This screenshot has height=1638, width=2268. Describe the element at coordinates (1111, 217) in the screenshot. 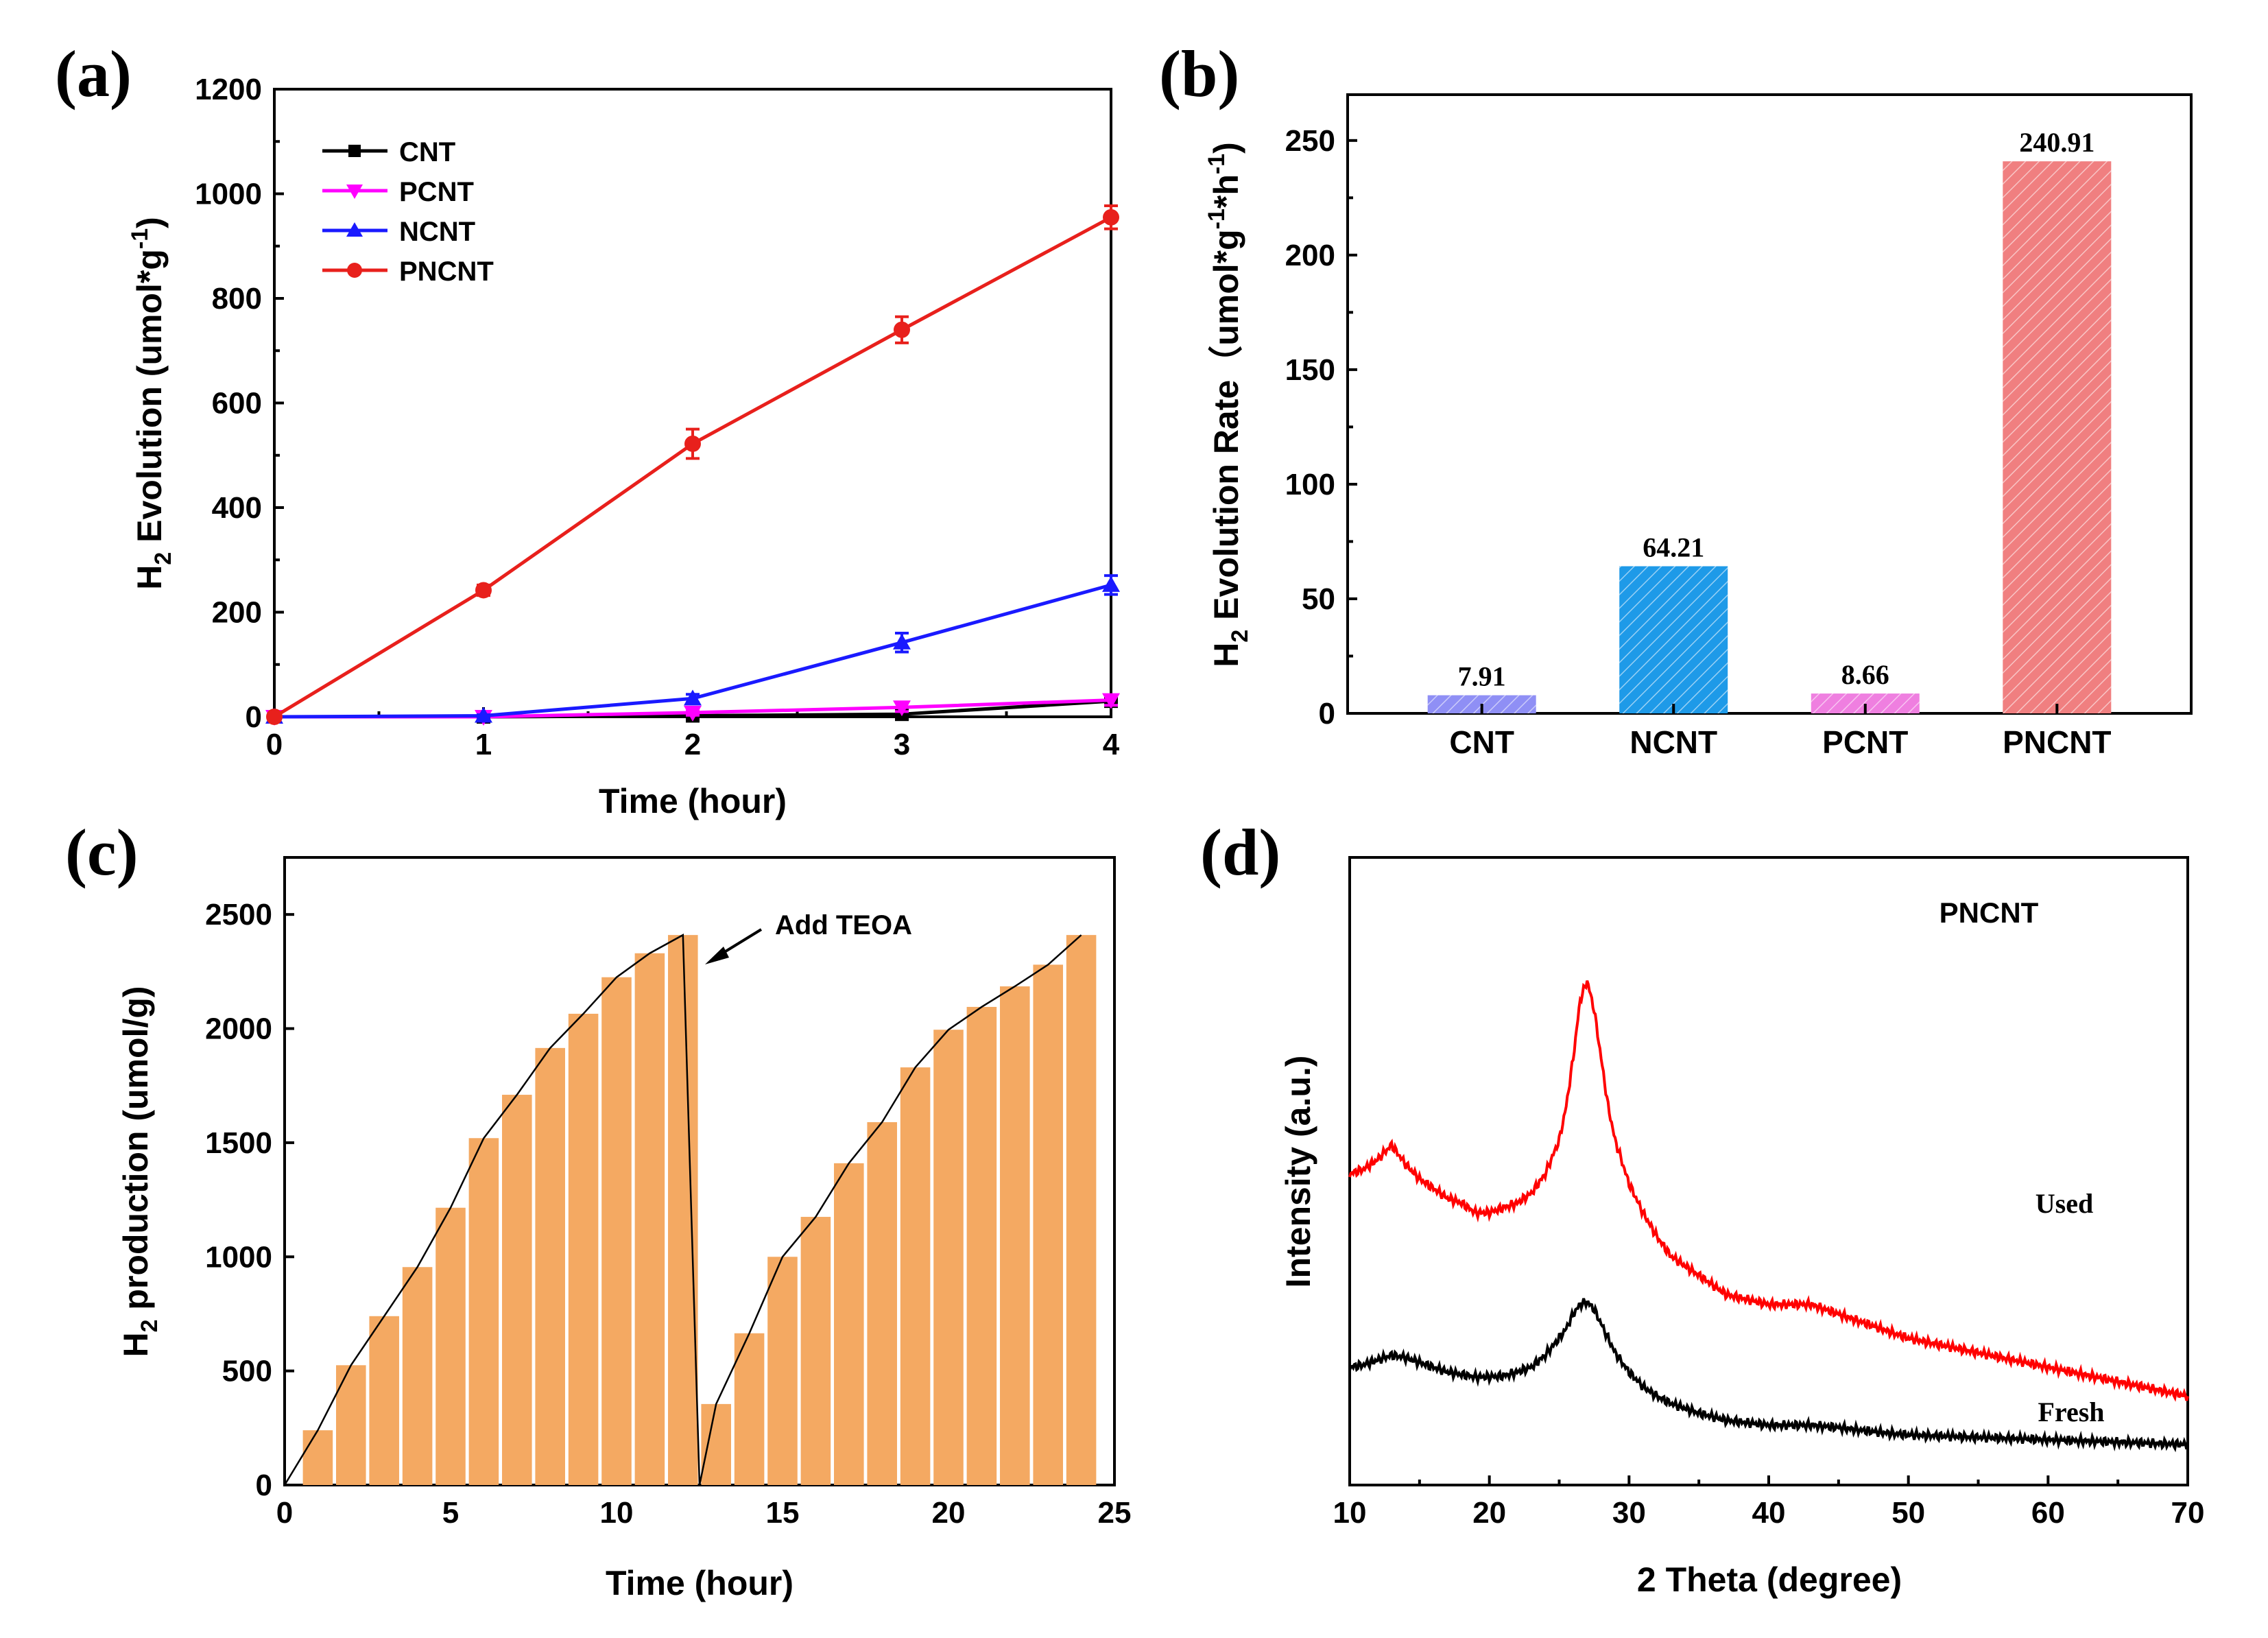

I see `series-pncnt-point` at that location.